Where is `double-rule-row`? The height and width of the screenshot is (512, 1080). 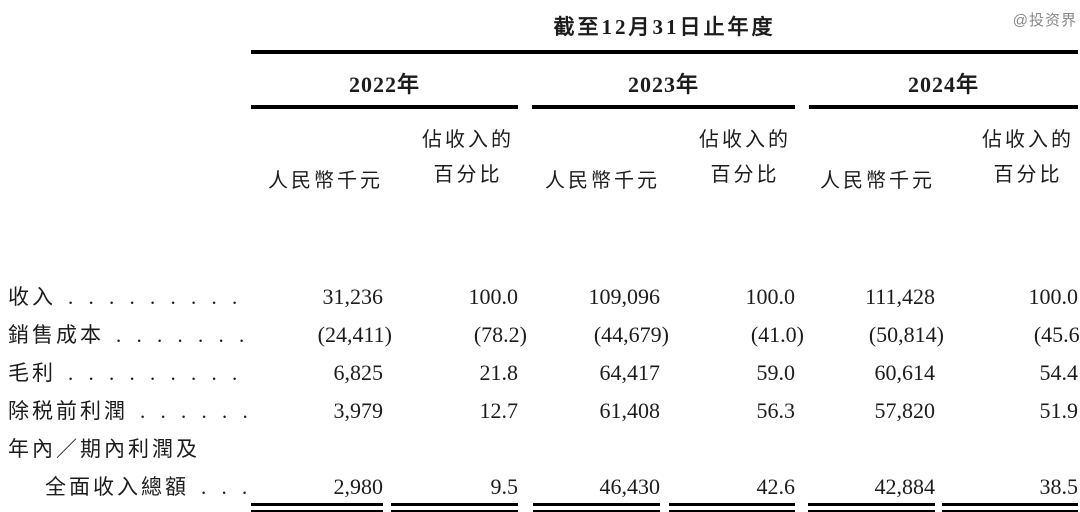
double-rule-row is located at coordinates (543, 505).